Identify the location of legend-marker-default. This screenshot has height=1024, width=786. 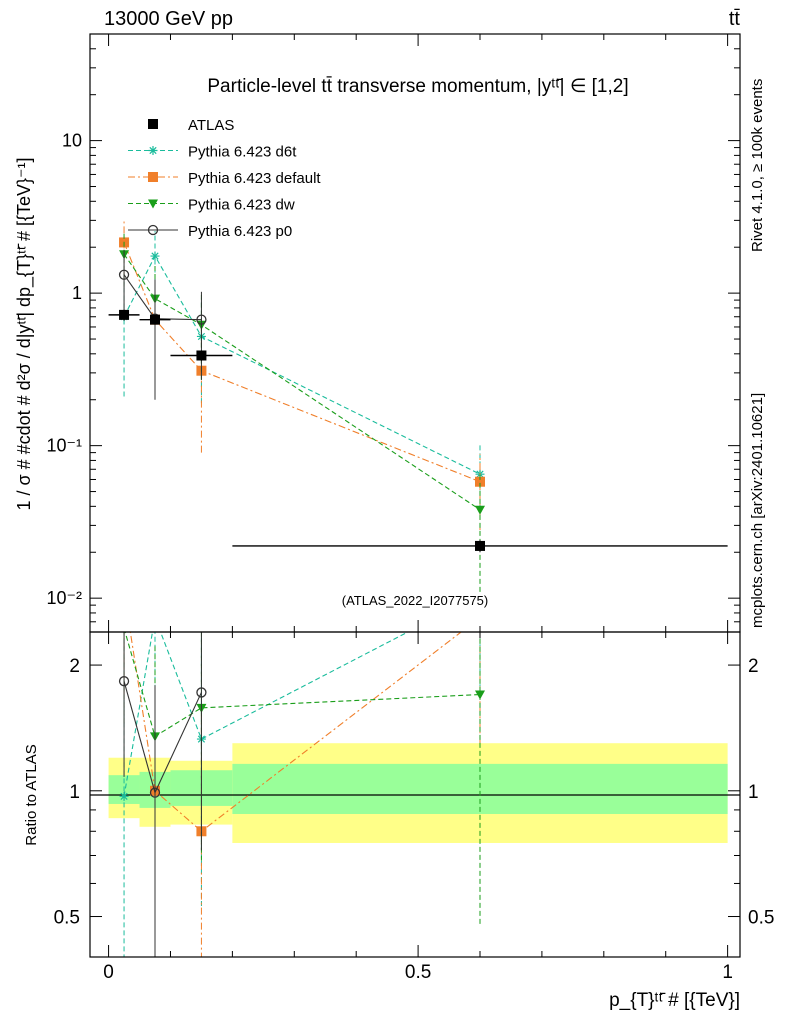
(153, 177).